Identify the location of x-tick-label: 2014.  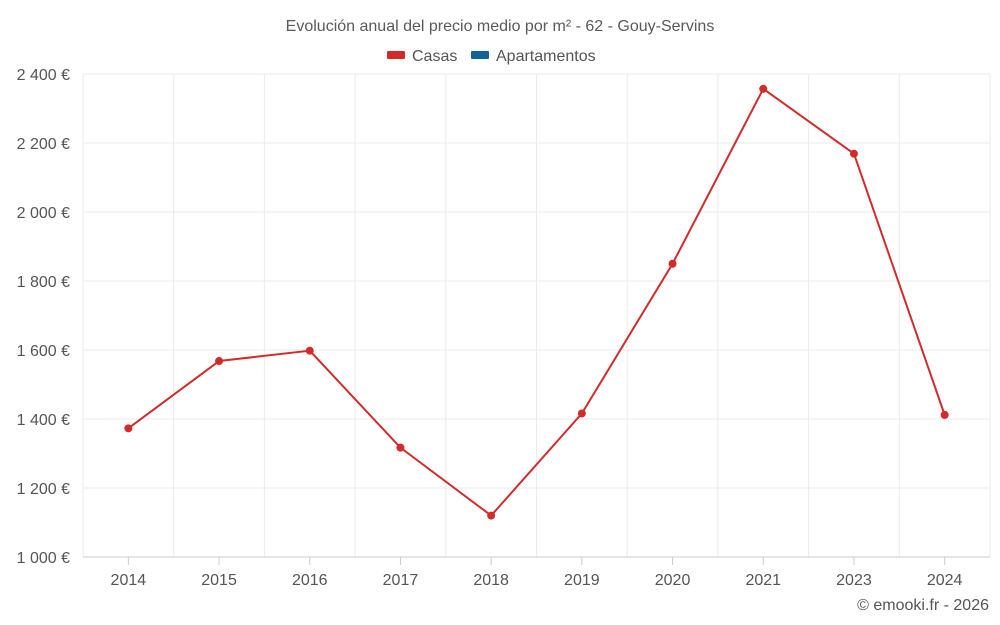
(129, 580).